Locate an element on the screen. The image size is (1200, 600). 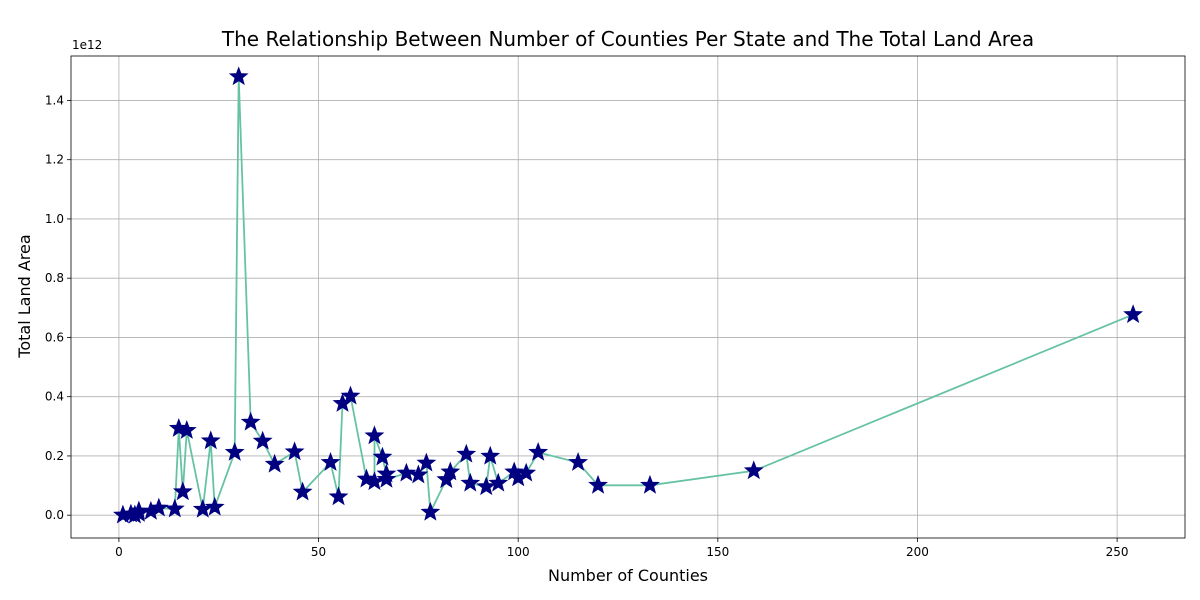
x-tick-label: 150 is located at coordinates (717, 552).